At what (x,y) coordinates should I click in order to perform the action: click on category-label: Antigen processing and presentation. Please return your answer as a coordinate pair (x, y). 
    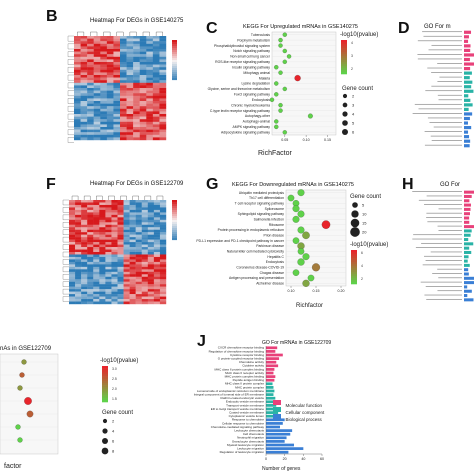
    Looking at the image, I should click on (256, 278).